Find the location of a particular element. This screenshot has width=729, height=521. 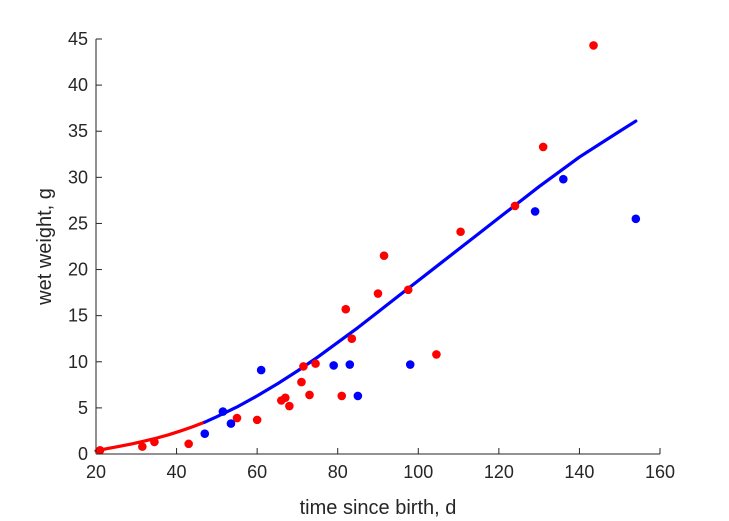

y-tick-label: 10 is located at coordinates (78, 362).